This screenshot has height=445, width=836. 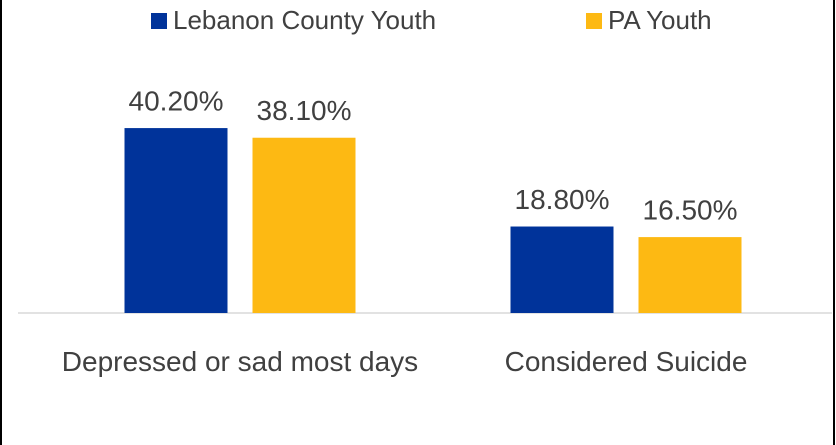 I want to click on data-label: 16.50%, so click(x=690, y=209).